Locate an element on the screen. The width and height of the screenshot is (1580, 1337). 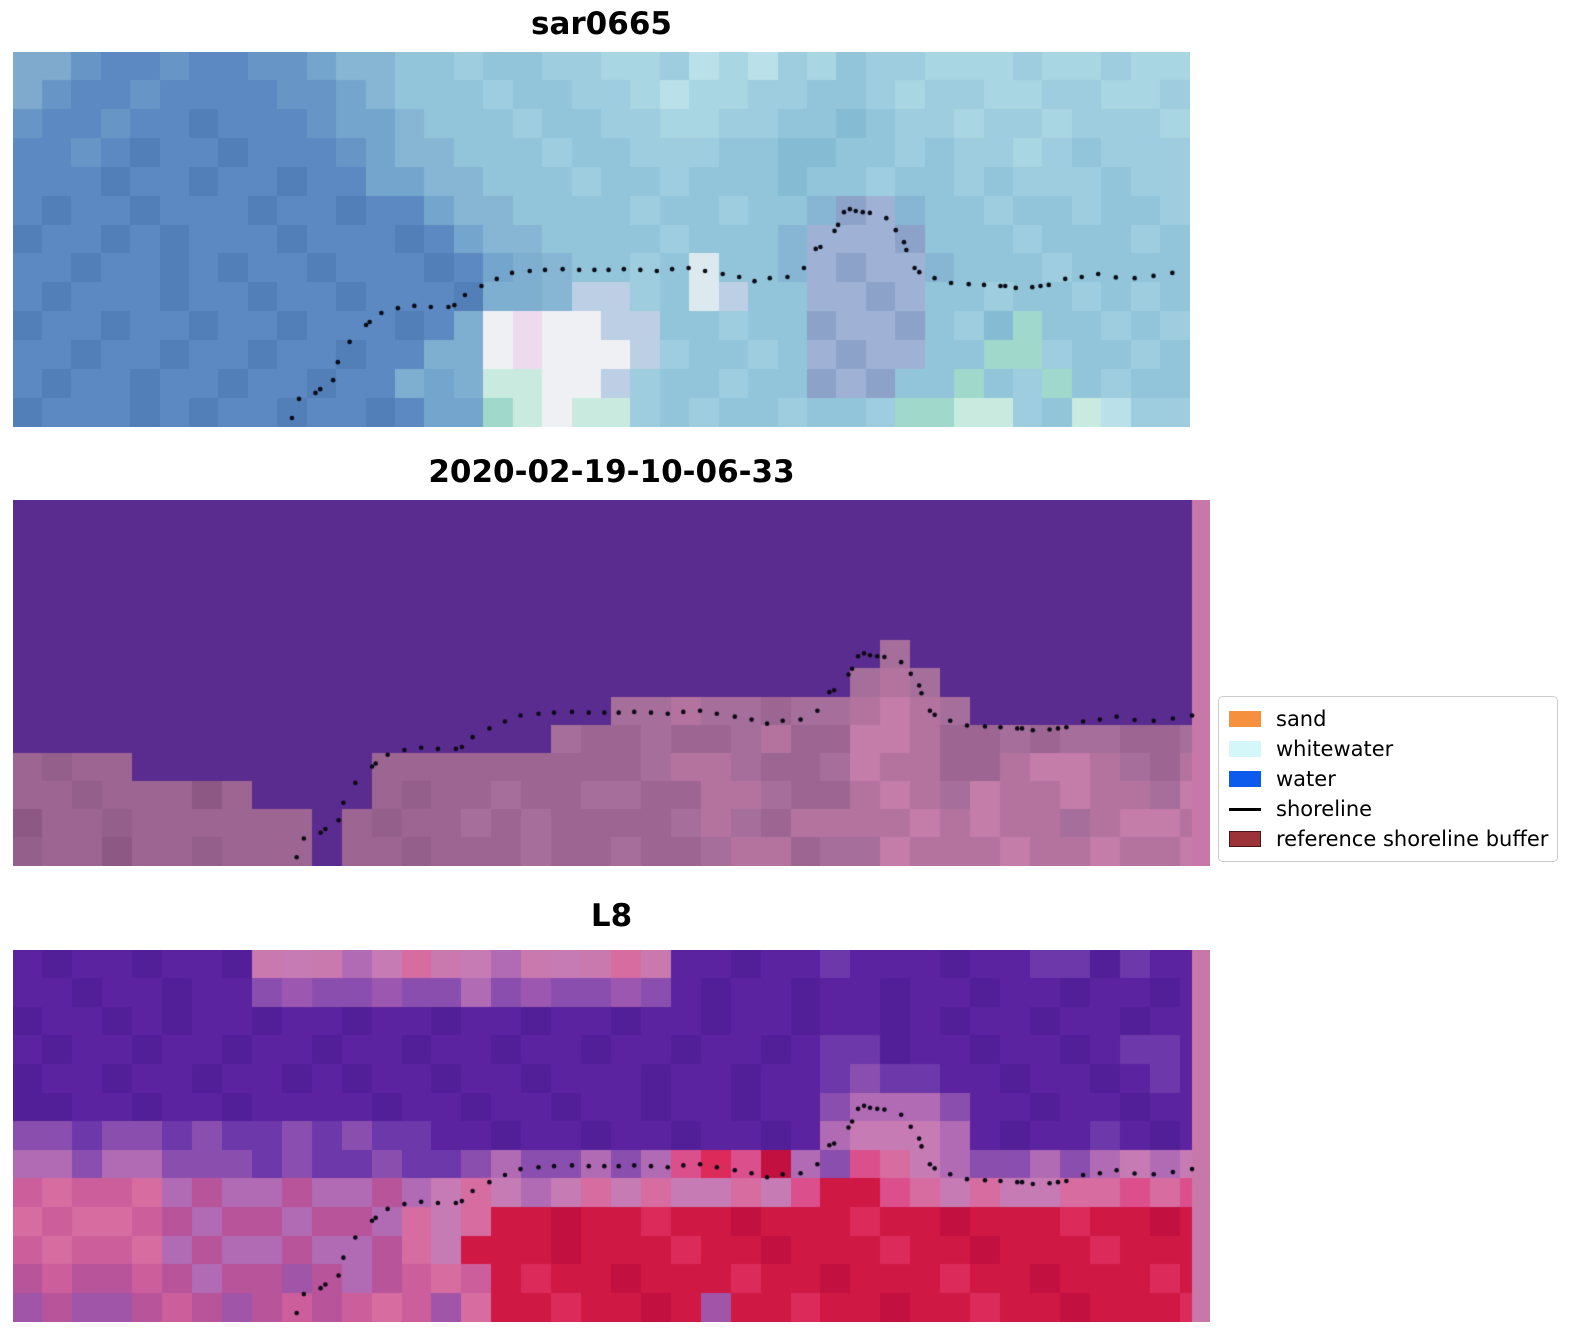
legend-line-swatch-shoreline is located at coordinates (1245, 809).